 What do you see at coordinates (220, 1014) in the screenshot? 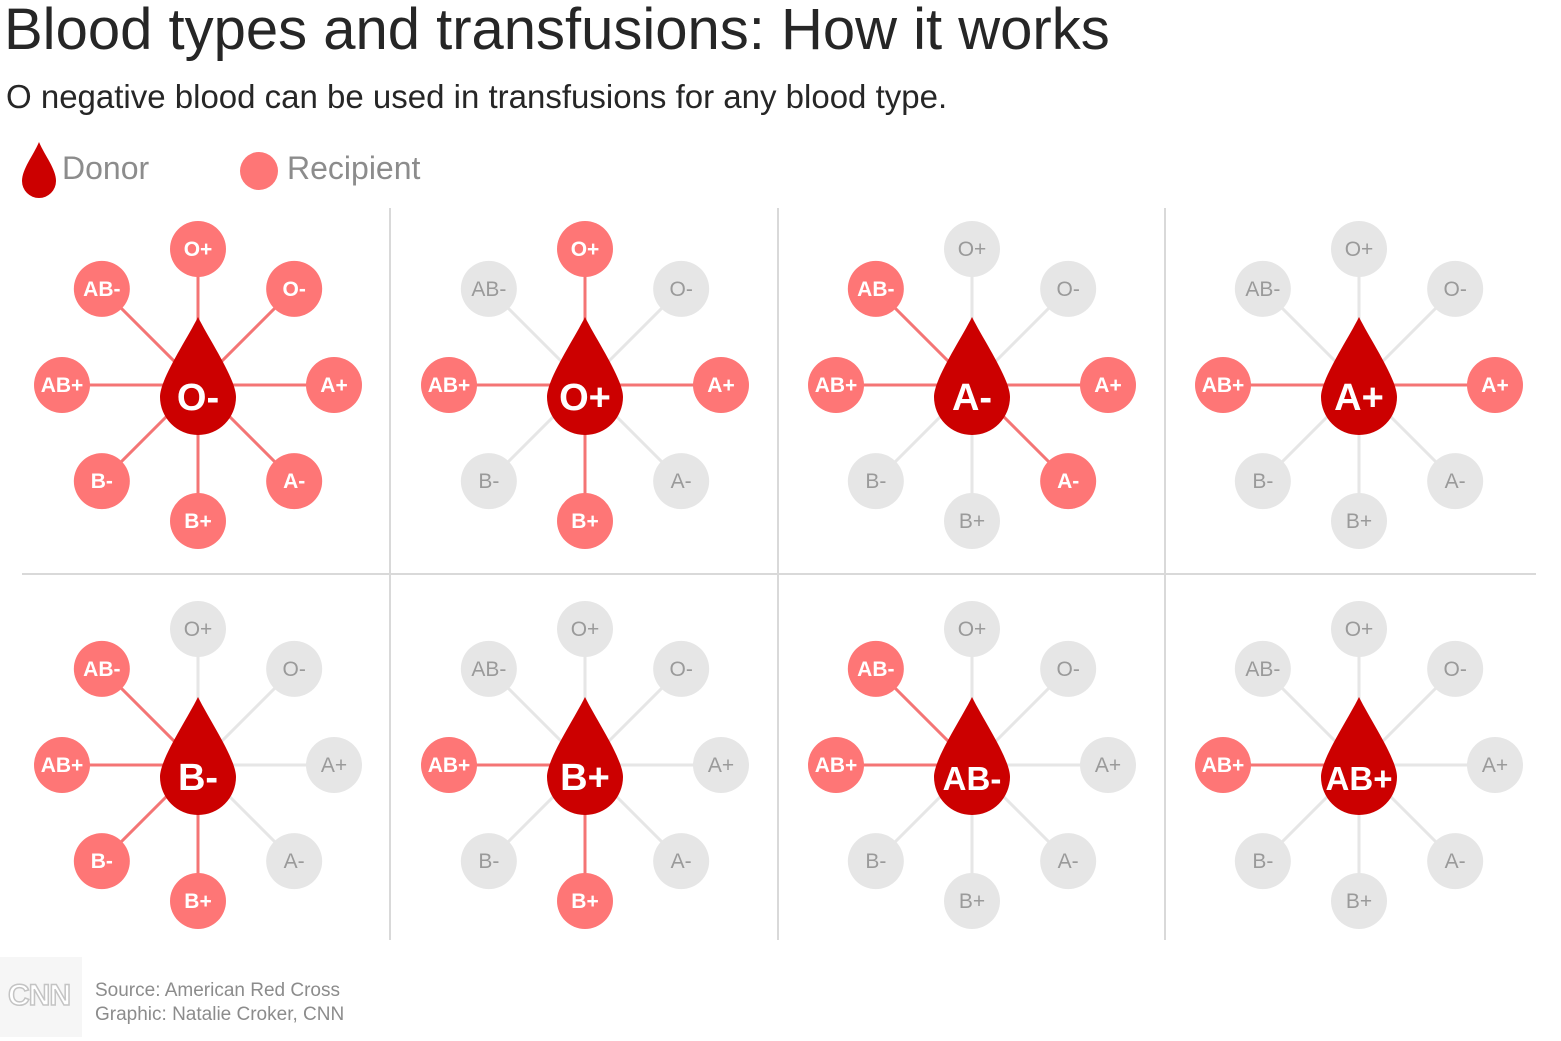
I see `graphic-credit: Graphic: Natalie Croker, CNN` at bounding box center [220, 1014].